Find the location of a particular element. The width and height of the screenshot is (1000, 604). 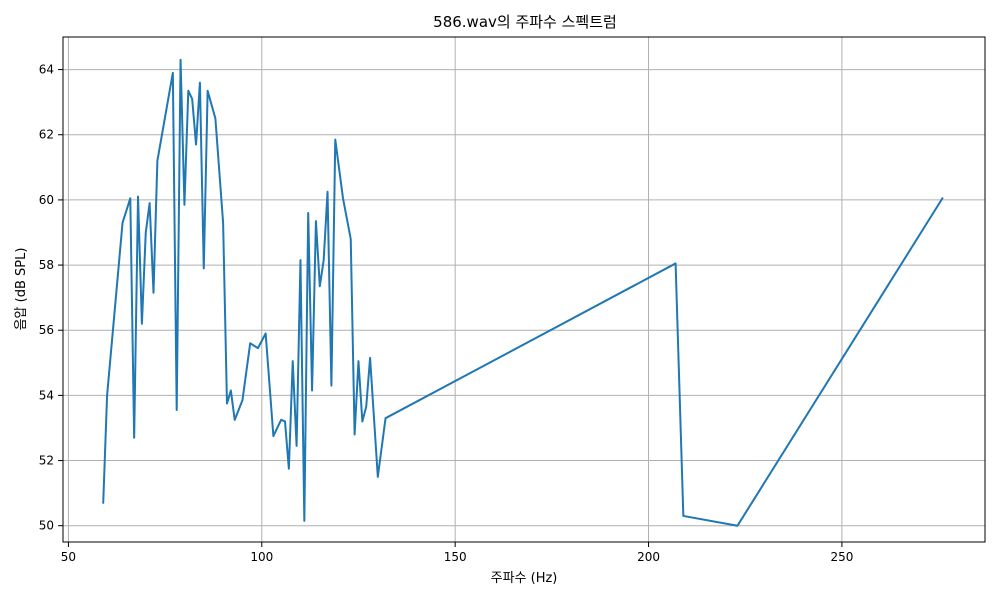

x-axis-label: 주파수 (Hz) is located at coordinates (524, 578).